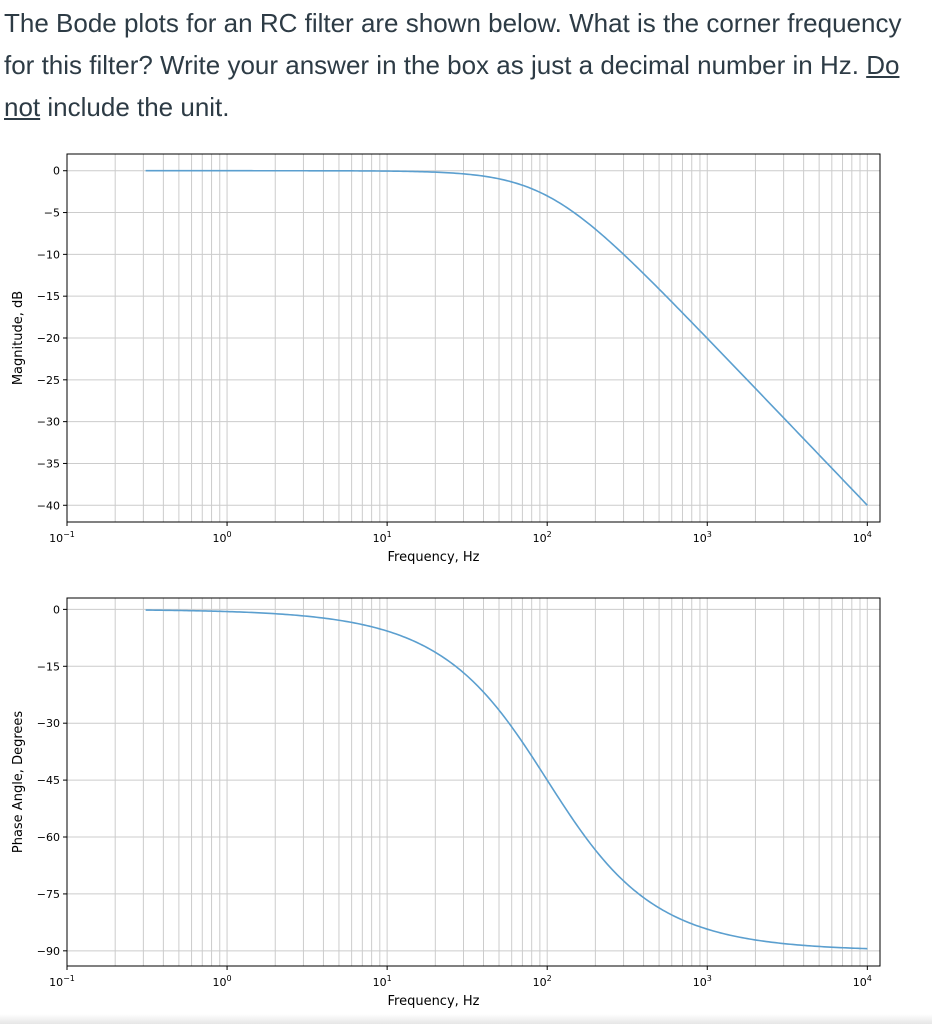 The width and height of the screenshot is (932, 1024). I want to click on phase-ytick-label: −60, so click(48, 837).